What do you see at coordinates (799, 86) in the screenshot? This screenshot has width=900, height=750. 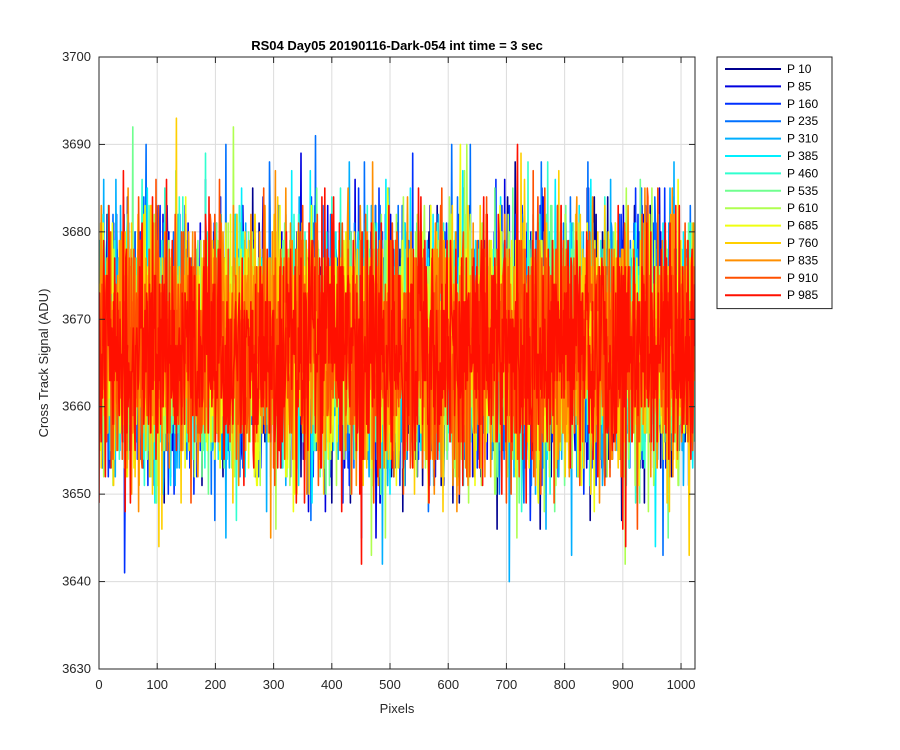 I see `legend-entry-label: P 85` at bounding box center [799, 86].